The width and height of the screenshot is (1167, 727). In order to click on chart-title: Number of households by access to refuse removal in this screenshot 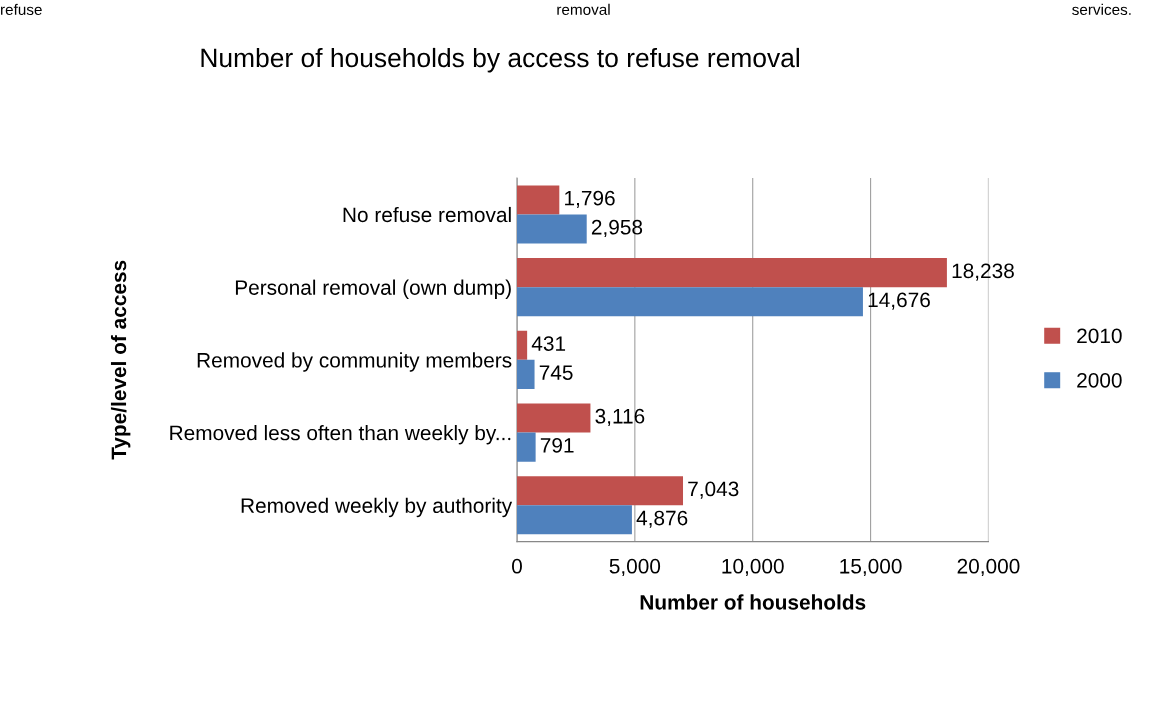, I will do `click(500, 60)`.